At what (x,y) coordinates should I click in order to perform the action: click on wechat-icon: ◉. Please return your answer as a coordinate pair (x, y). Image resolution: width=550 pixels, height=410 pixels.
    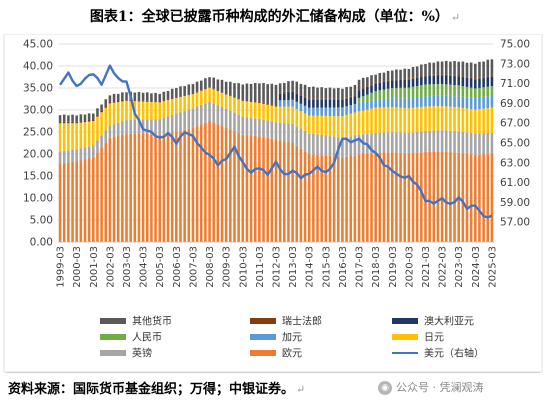
    Looking at the image, I should click on (385, 388).